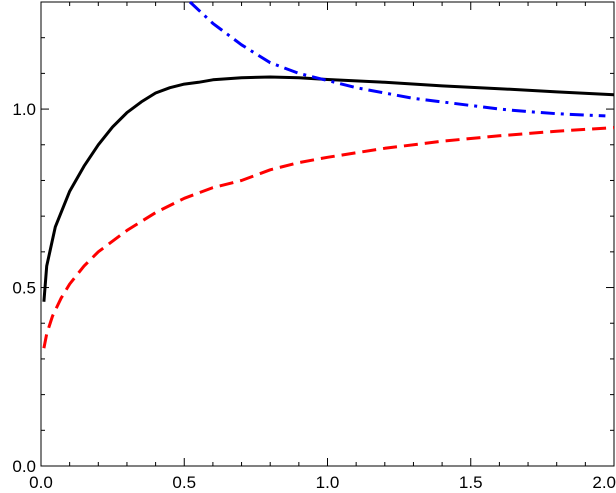  I want to click on x-tick-label: 2.0, so click(604, 482).